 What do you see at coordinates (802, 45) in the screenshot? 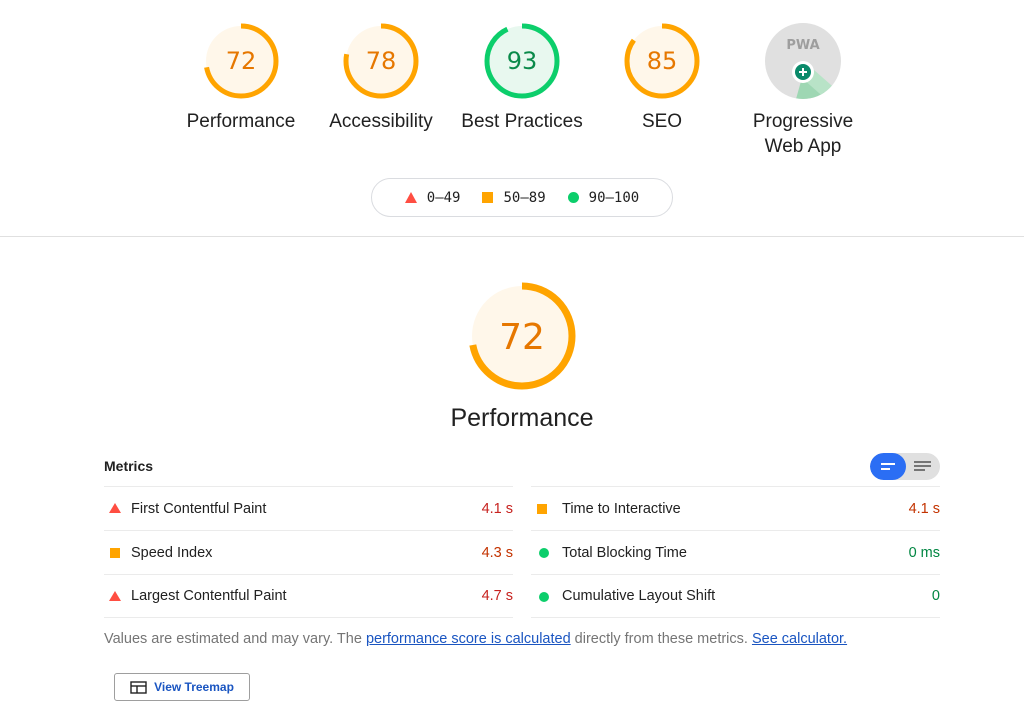
I see `pwa-badge-text: PWA` at bounding box center [802, 45].